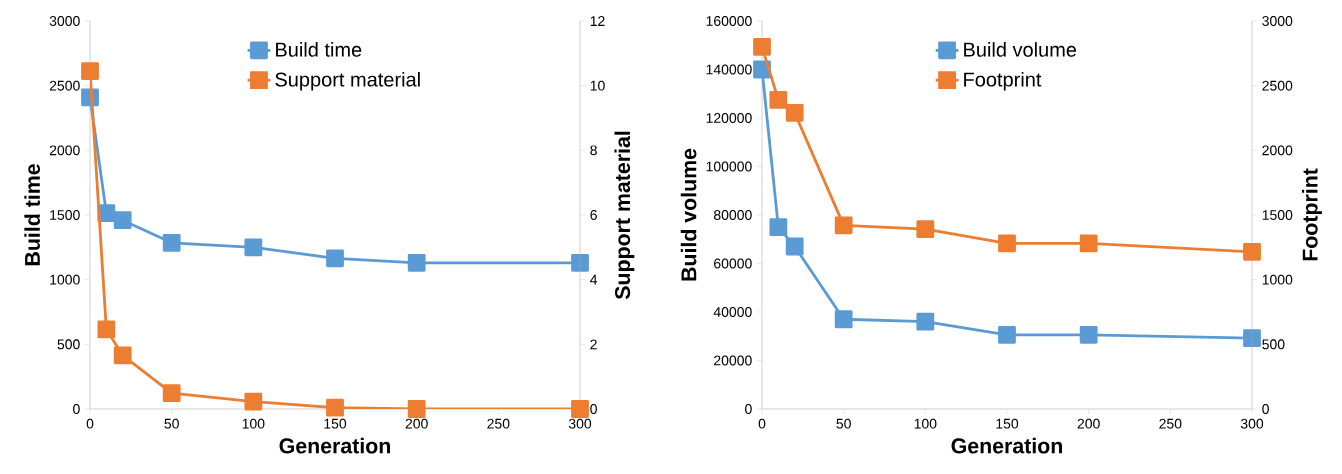  What do you see at coordinates (65, 279) in the screenshot?
I see `y-tick-label: 1000` at bounding box center [65, 279].